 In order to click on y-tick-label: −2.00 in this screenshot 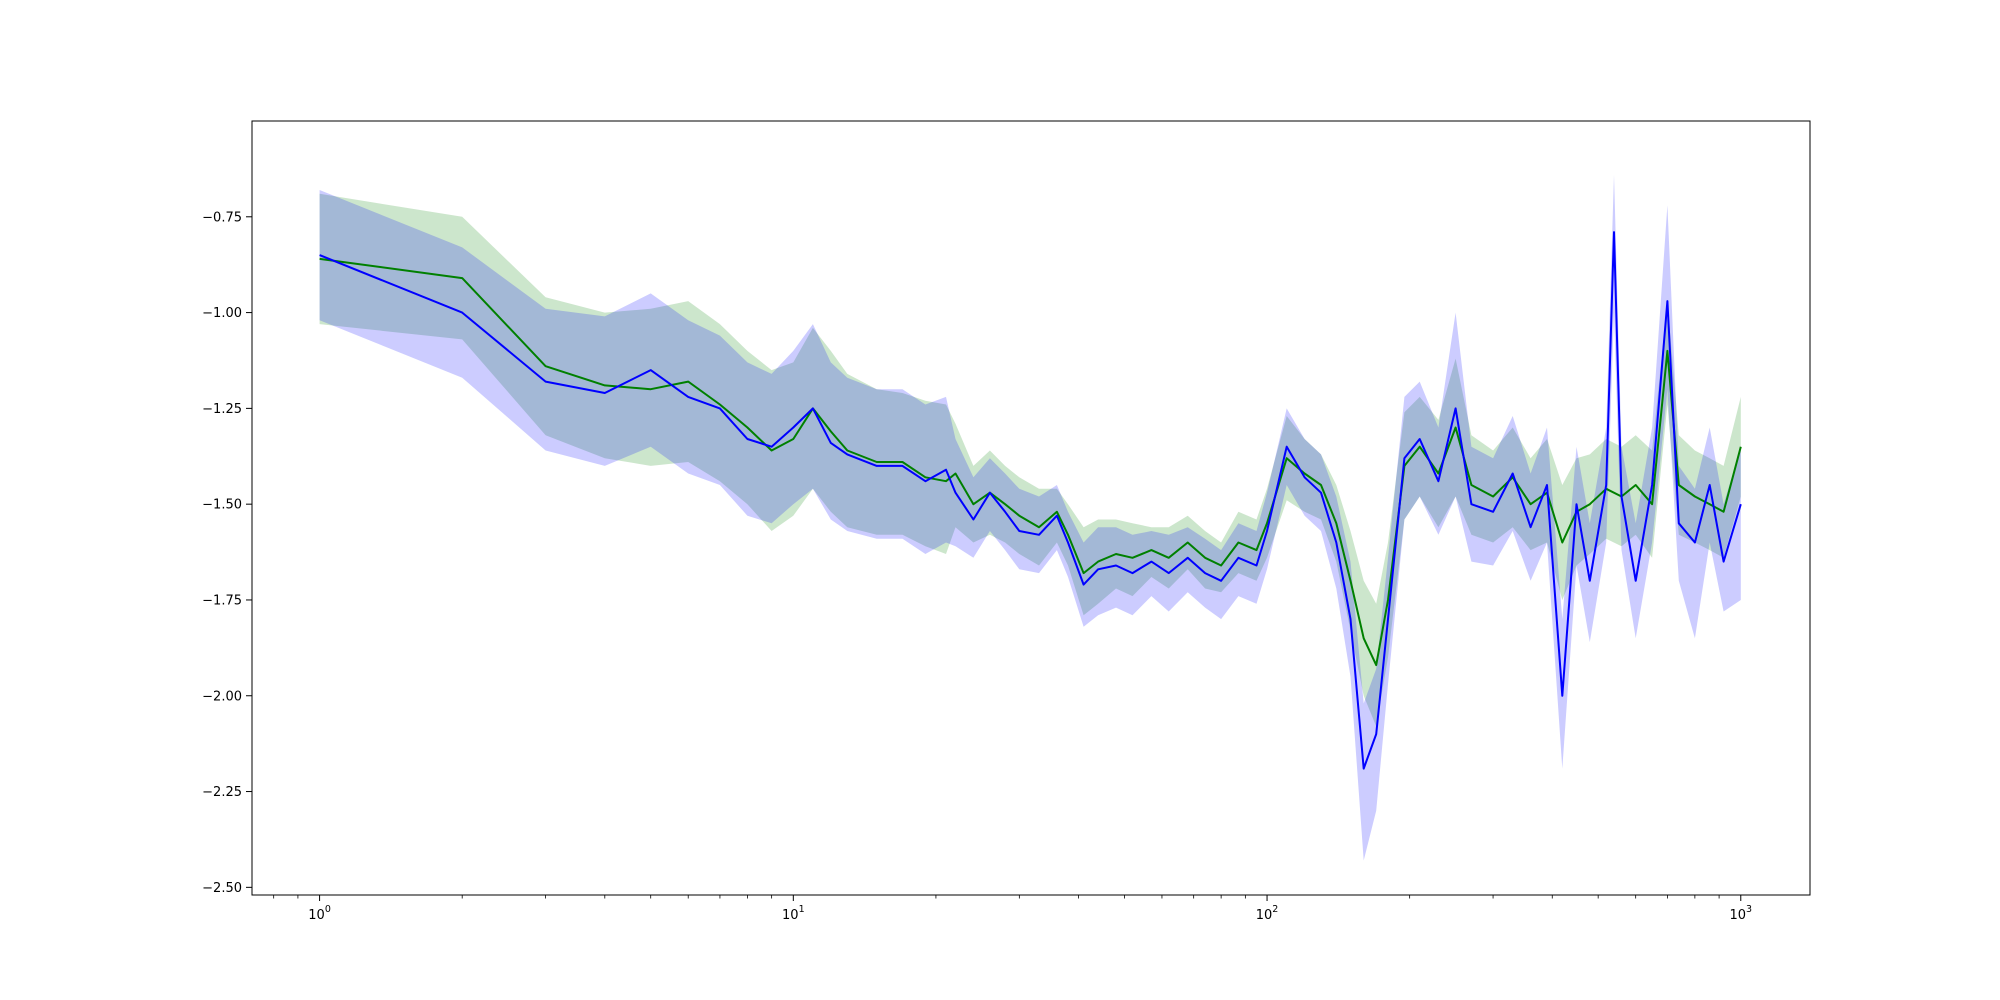, I will do `click(222, 696)`.